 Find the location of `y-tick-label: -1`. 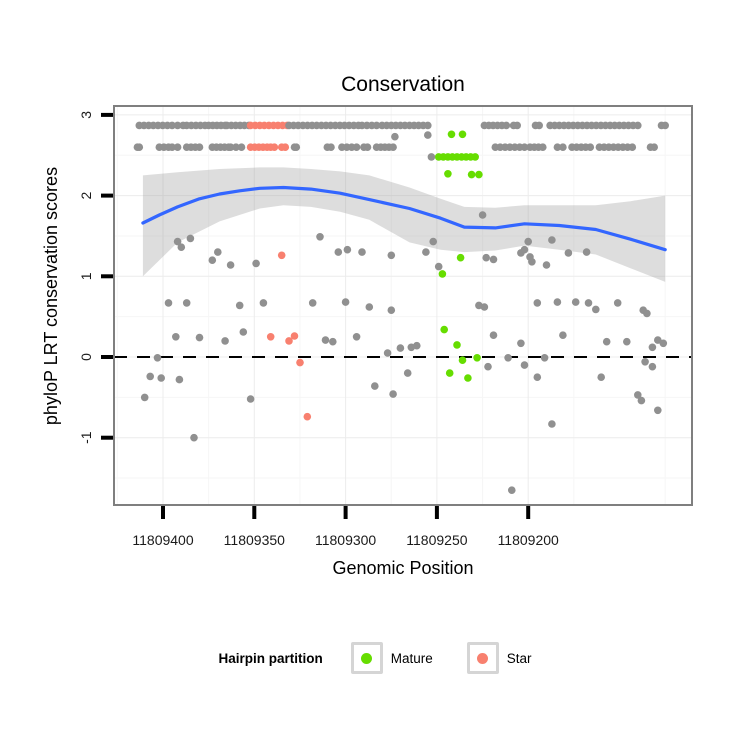

y-tick-label: -1 is located at coordinates (86, 437).